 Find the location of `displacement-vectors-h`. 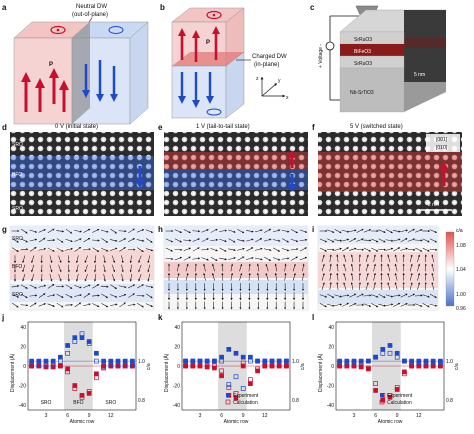

displacement-vectors-h is located at coordinates (236, 269).